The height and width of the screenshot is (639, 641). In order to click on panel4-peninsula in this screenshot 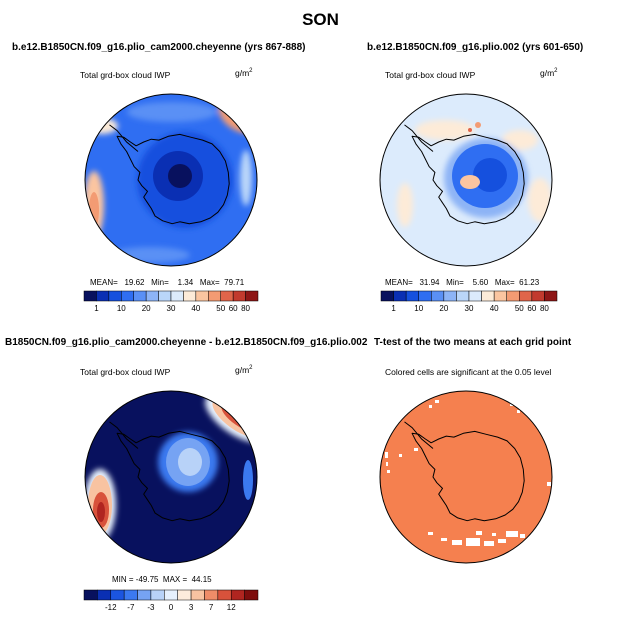, I will do `click(419, 435)`.